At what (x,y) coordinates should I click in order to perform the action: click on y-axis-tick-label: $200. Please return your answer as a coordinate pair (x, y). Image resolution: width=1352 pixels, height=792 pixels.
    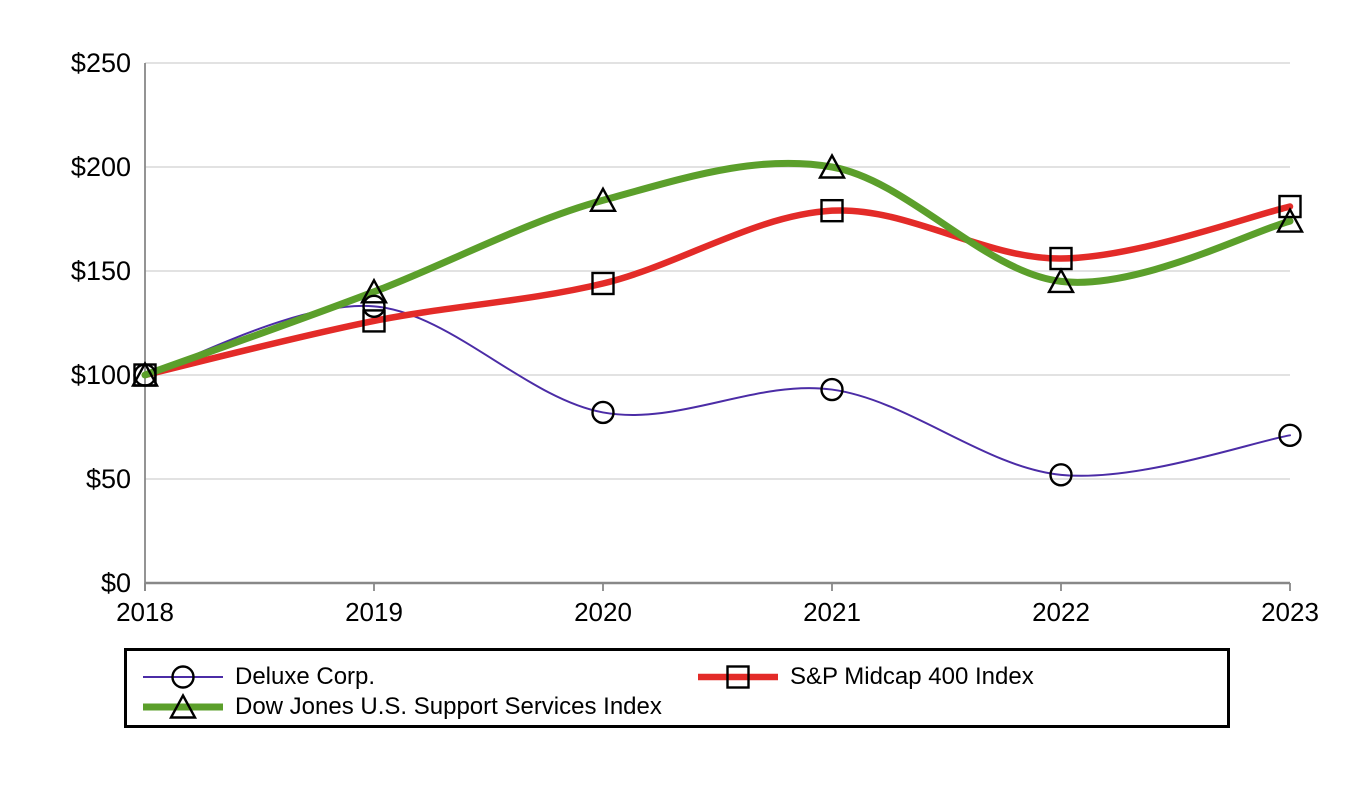
    Looking at the image, I should click on (101, 167).